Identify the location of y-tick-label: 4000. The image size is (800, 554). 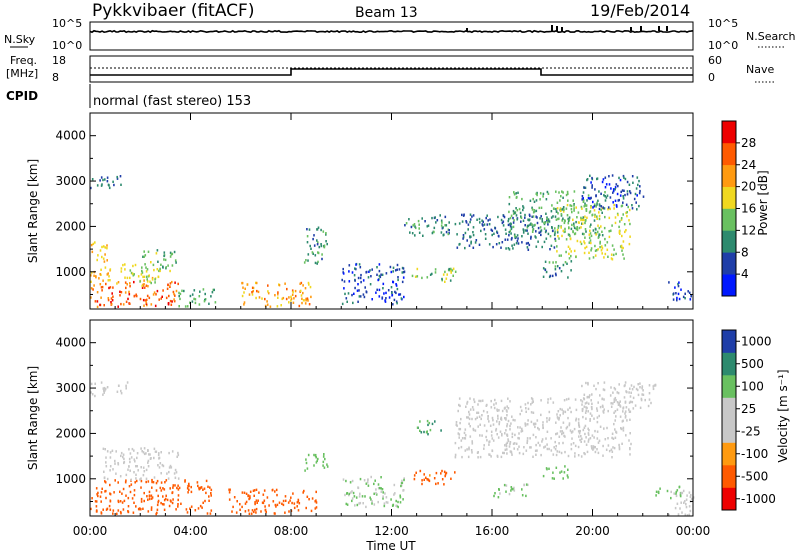
(70, 343).